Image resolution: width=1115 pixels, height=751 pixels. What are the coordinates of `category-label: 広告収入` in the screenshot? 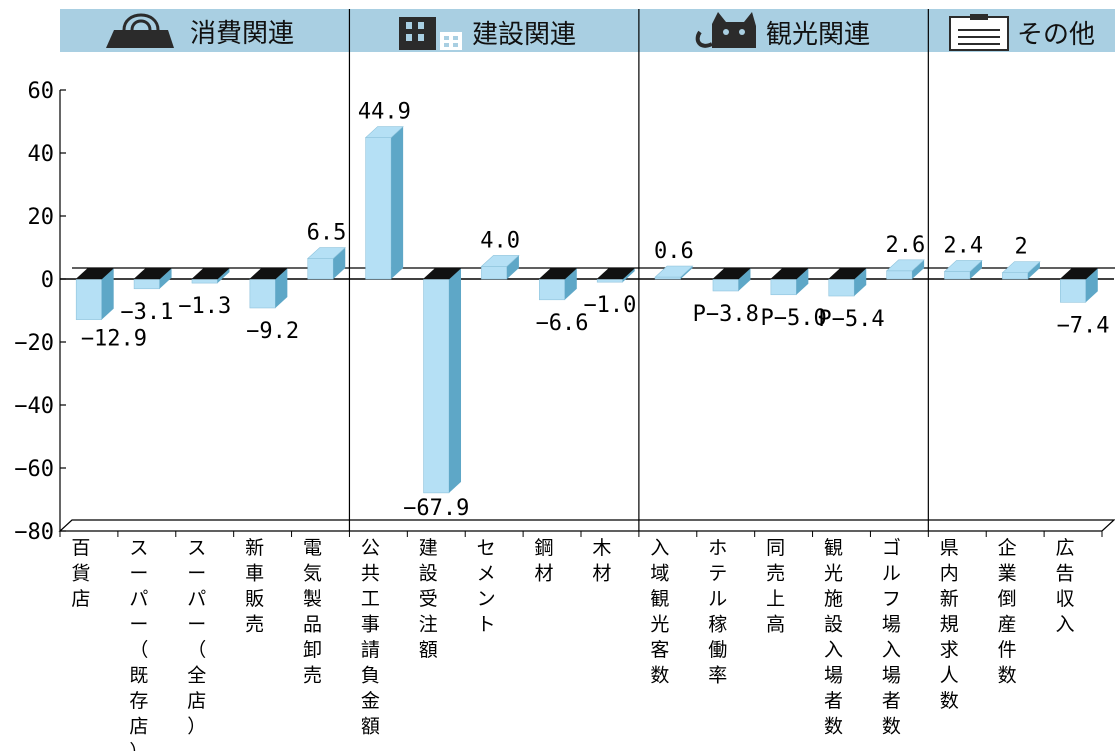 It's located at (1065, 586).